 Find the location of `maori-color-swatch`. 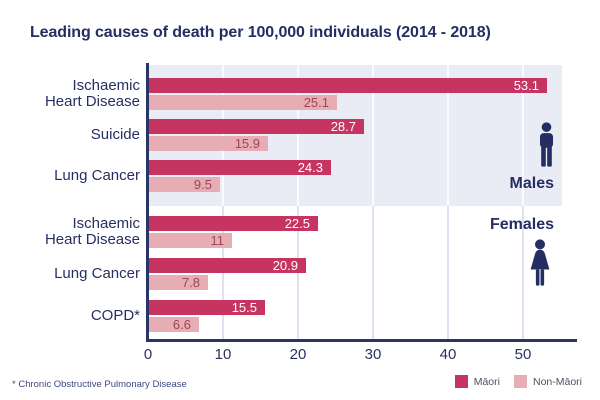

maori-color-swatch is located at coordinates (461, 381).